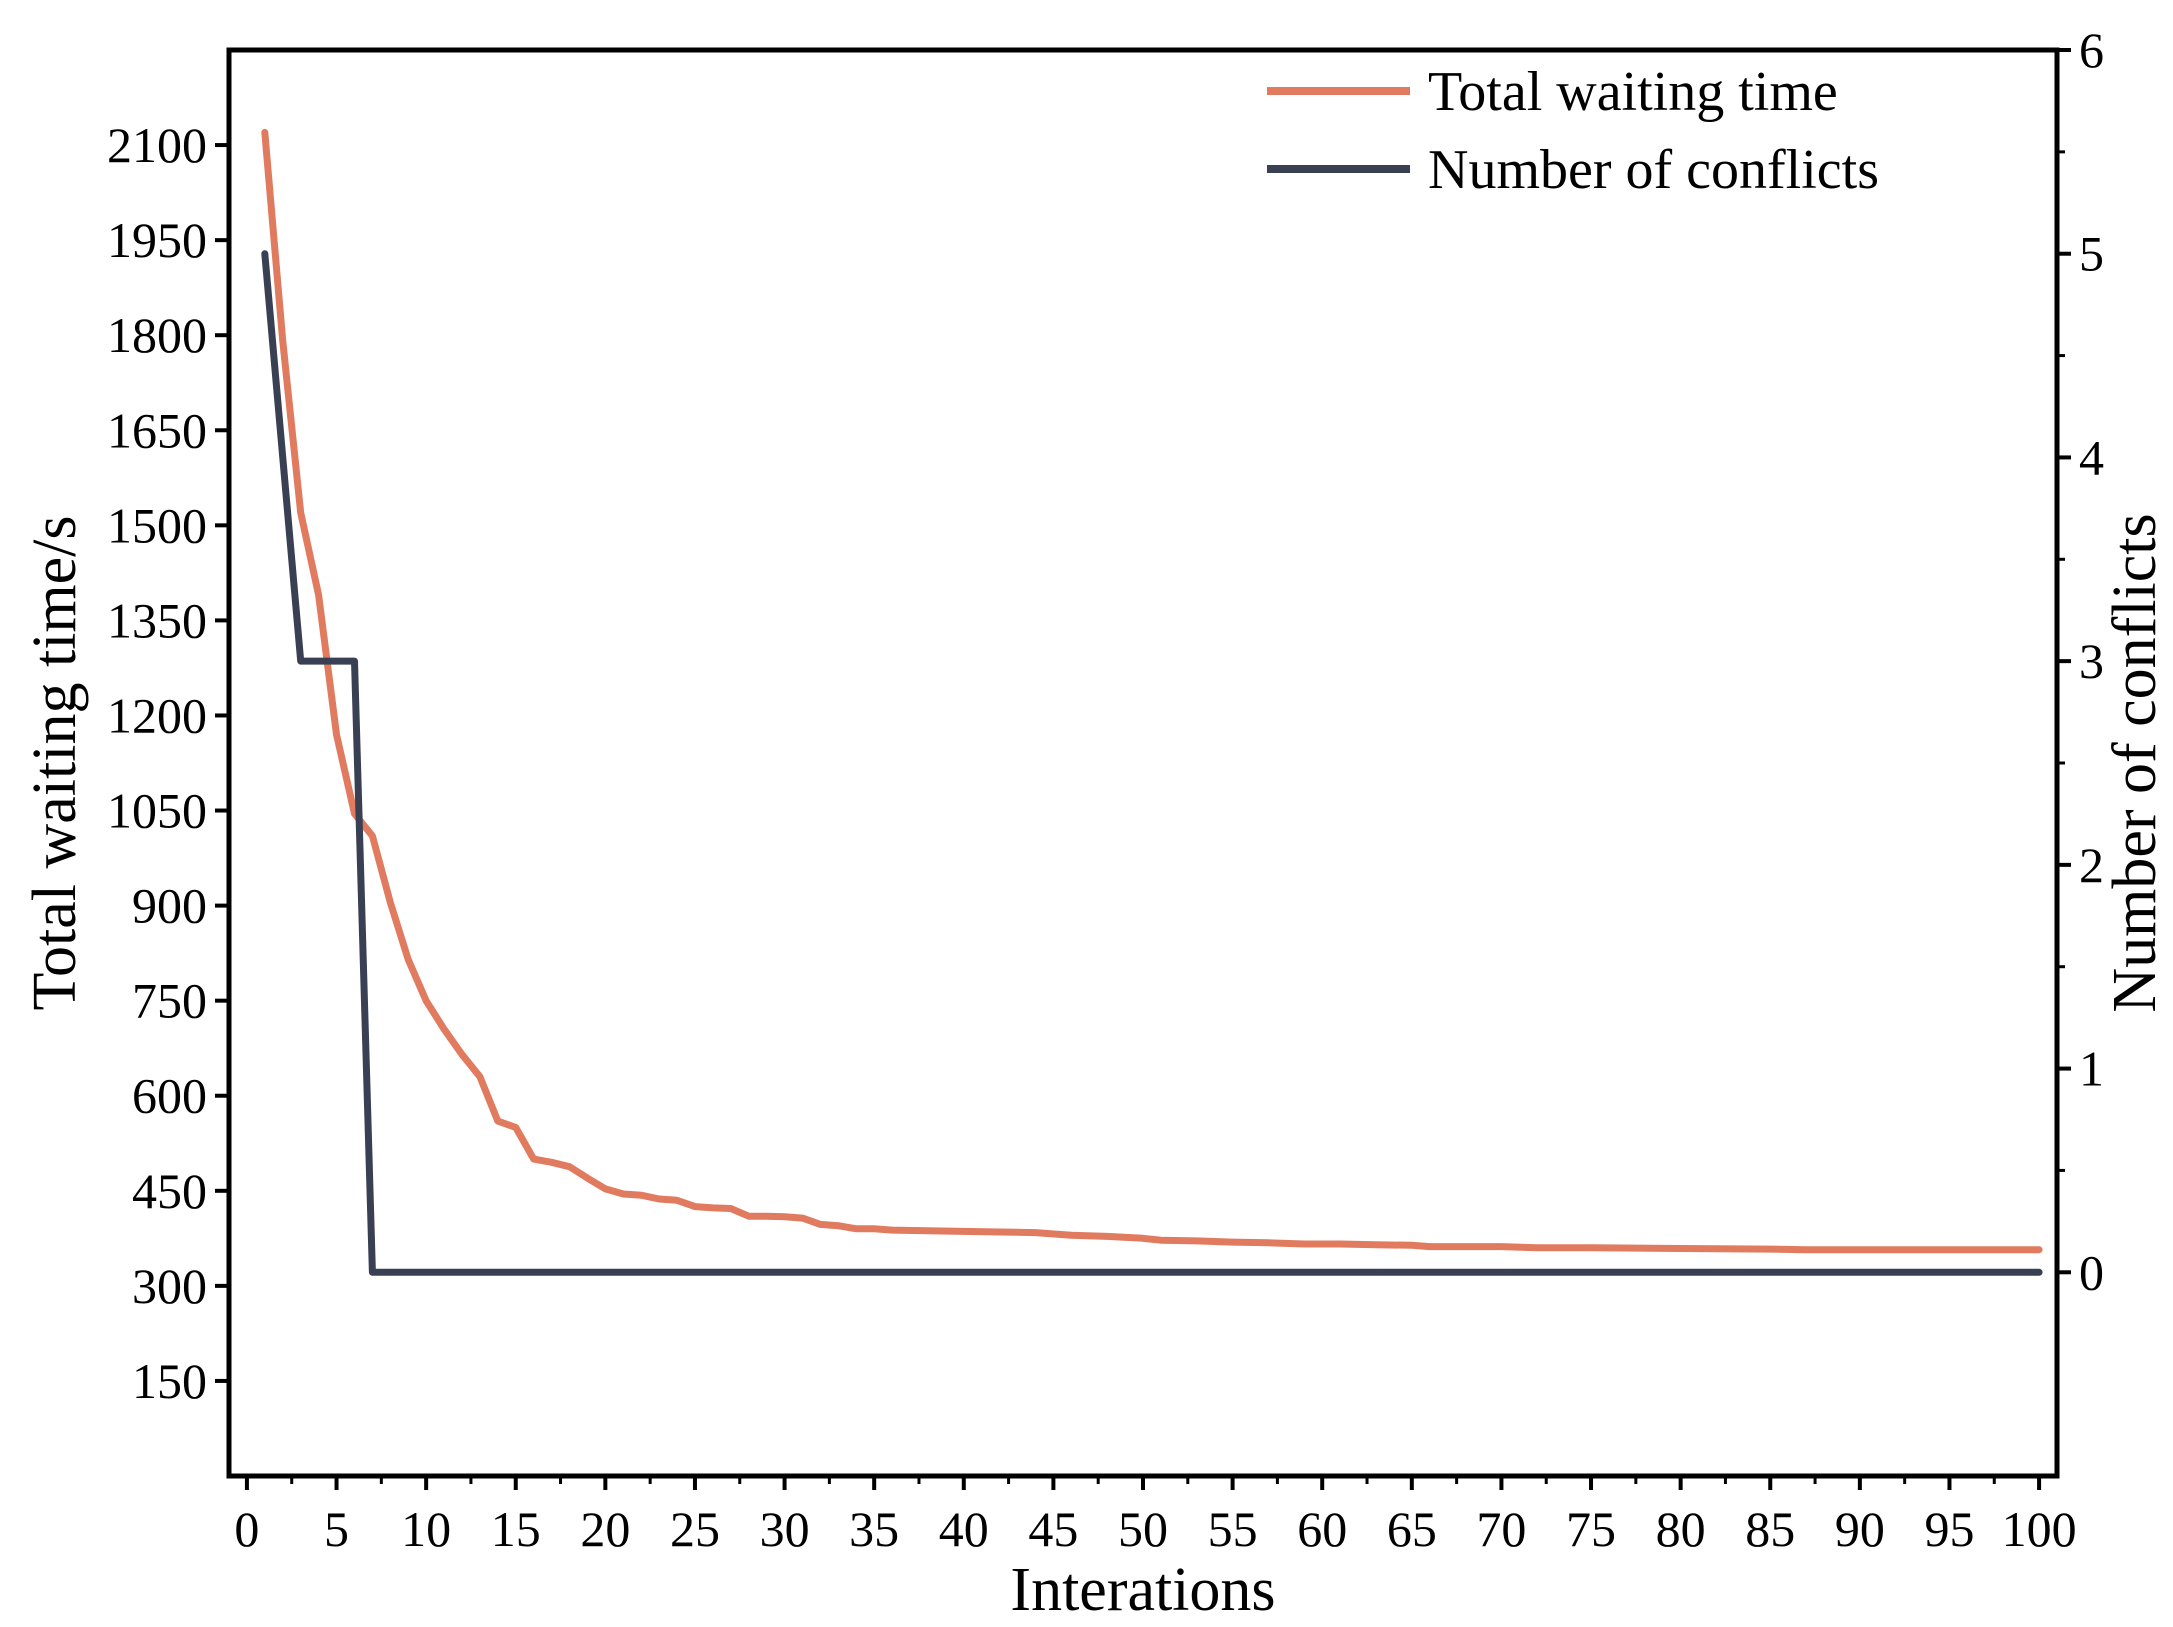  What do you see at coordinates (169, 906) in the screenshot?
I see `y-left-tick-label: 900` at bounding box center [169, 906].